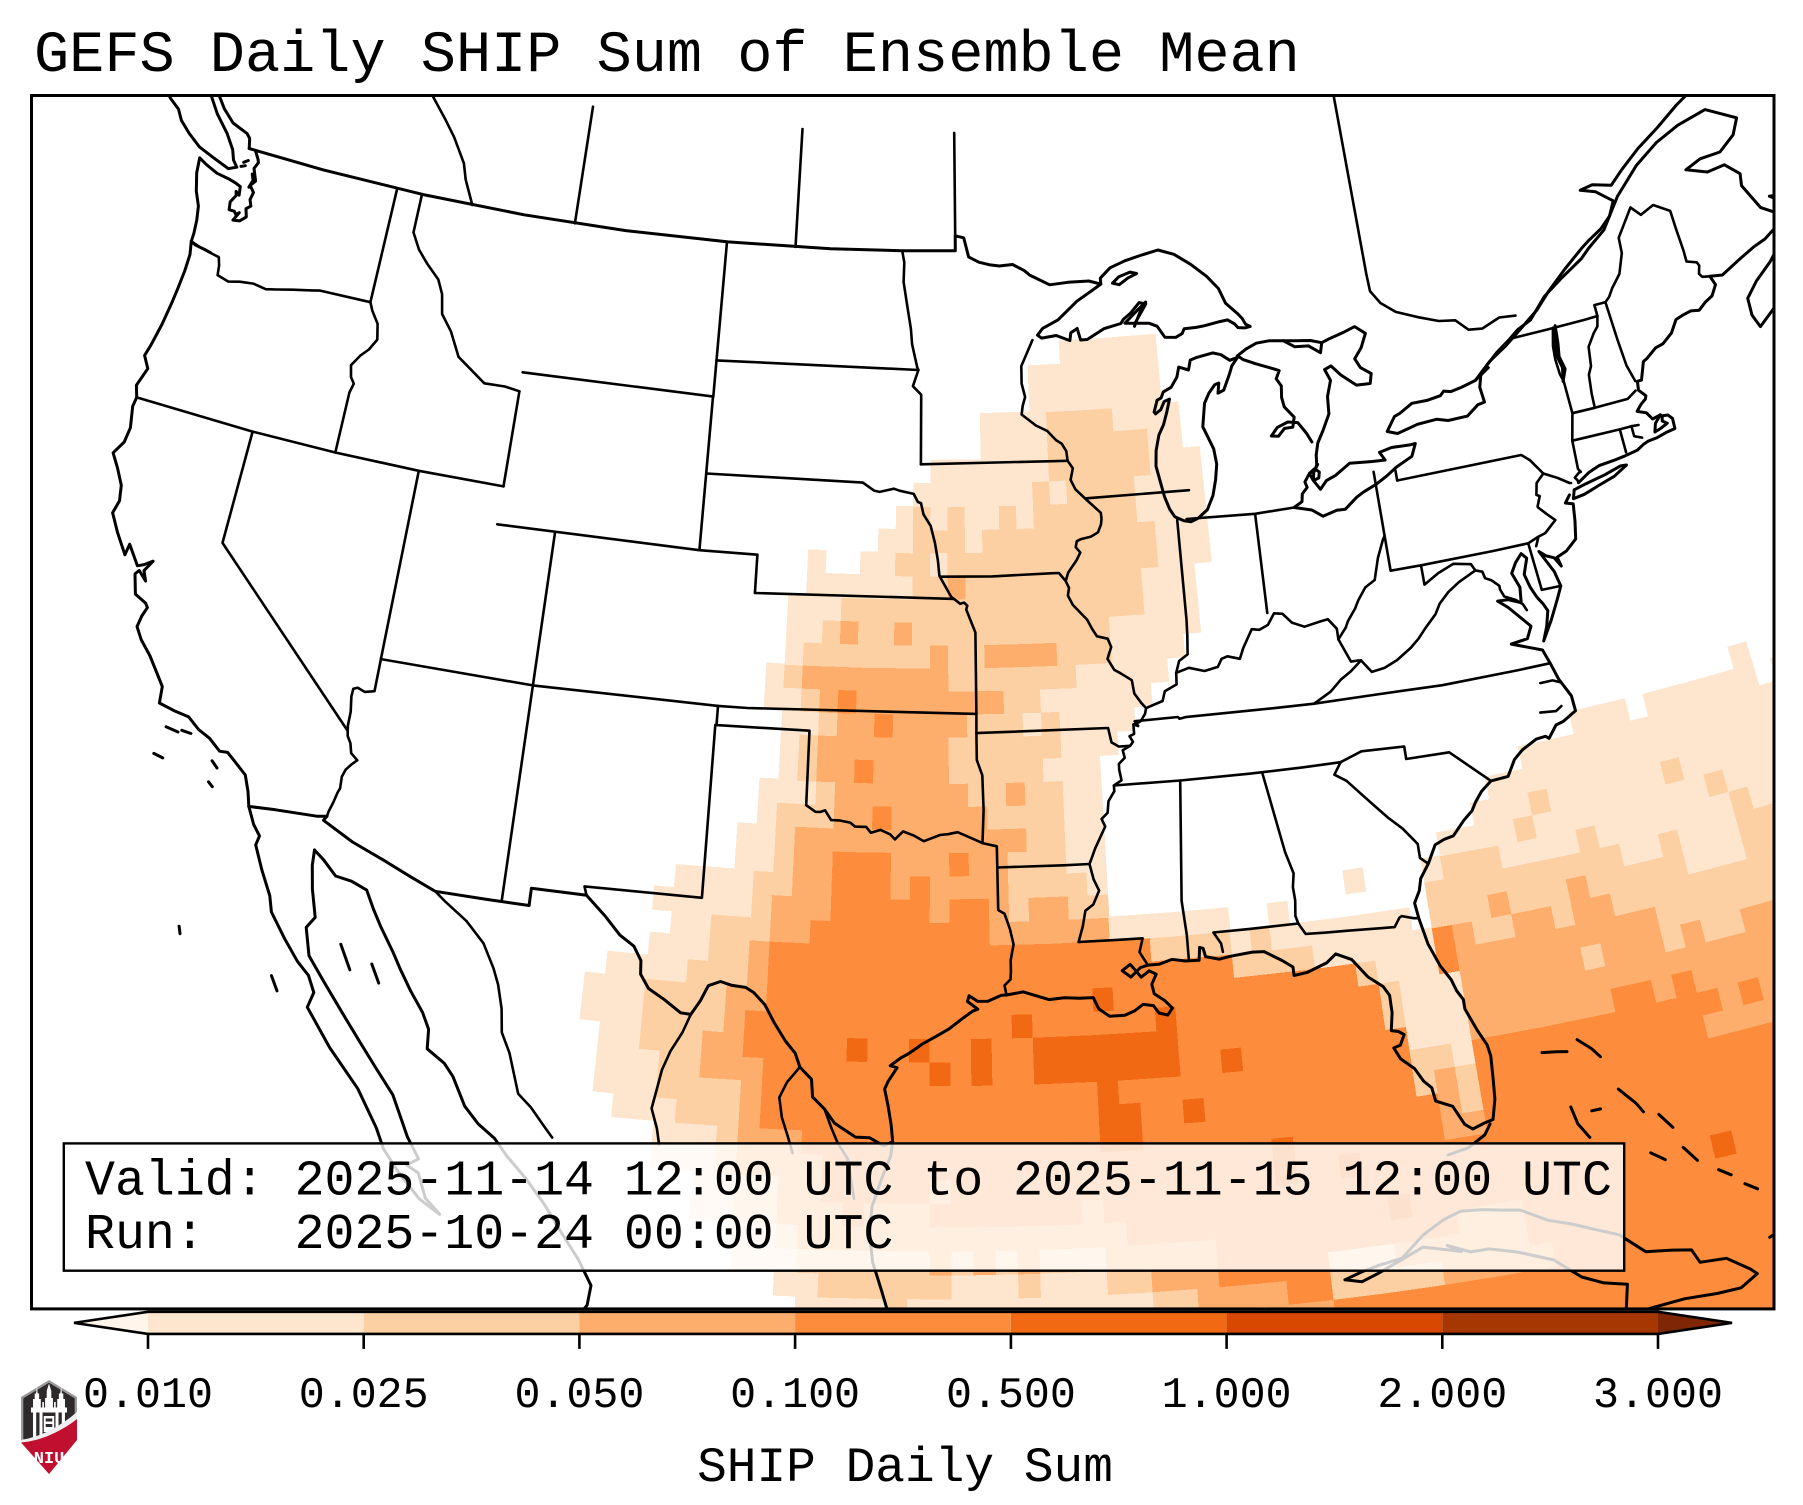  I want to click on svg-text: 0.500, so click(1011, 1396).